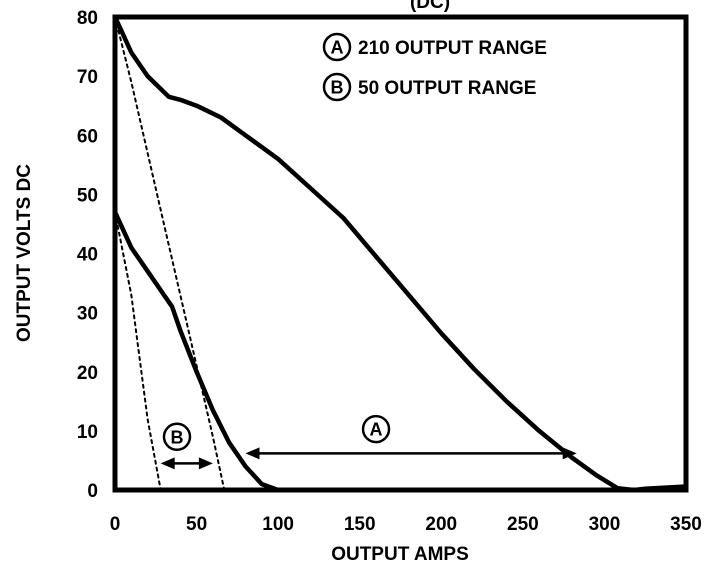  What do you see at coordinates (434, 67) in the screenshot?
I see `legend: A 210 OUTPUT RANGE B 50 OUTPUT RANGE` at bounding box center [434, 67].